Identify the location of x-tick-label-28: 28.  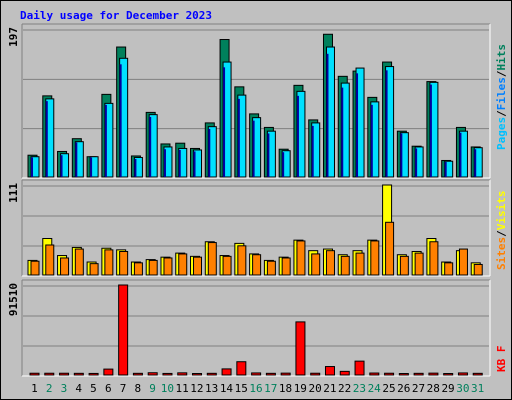
(433, 388).